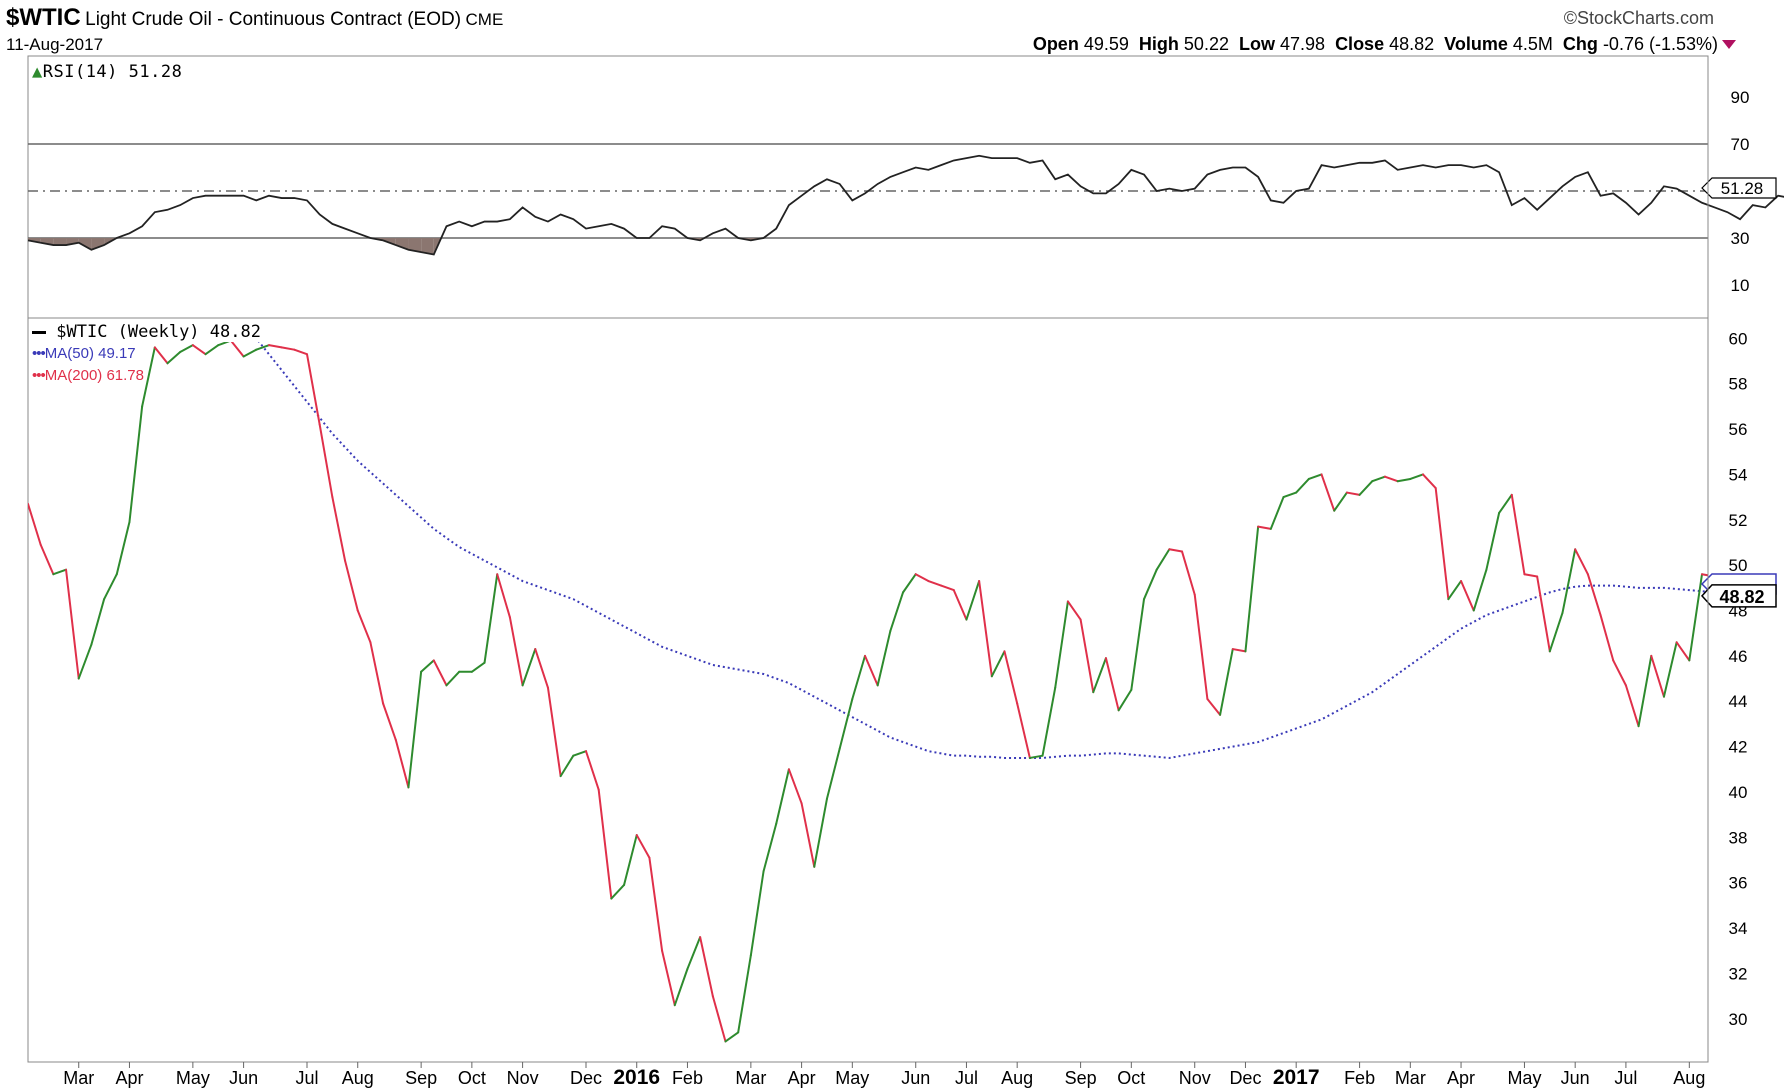 Image resolution: width=1784 pixels, height=1090 pixels. Describe the element at coordinates (39, 375) in the screenshot. I see `ma200-legend-swatch: •••` at that location.